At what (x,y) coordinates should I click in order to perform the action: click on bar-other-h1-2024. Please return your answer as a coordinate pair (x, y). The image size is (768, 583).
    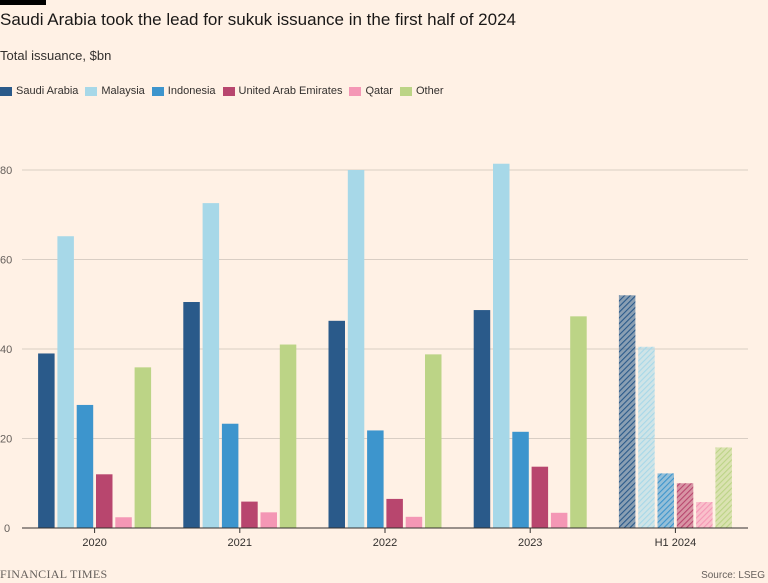
    Looking at the image, I should click on (723, 487).